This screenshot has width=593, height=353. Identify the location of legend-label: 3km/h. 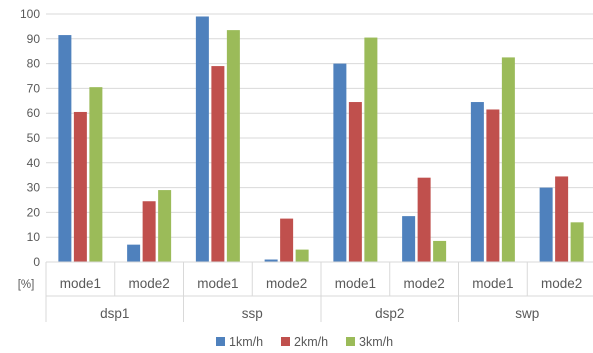
(376, 342).